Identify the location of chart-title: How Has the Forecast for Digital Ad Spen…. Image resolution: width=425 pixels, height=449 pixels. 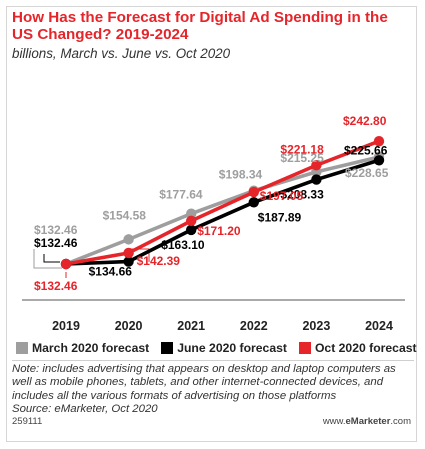
(200, 26).